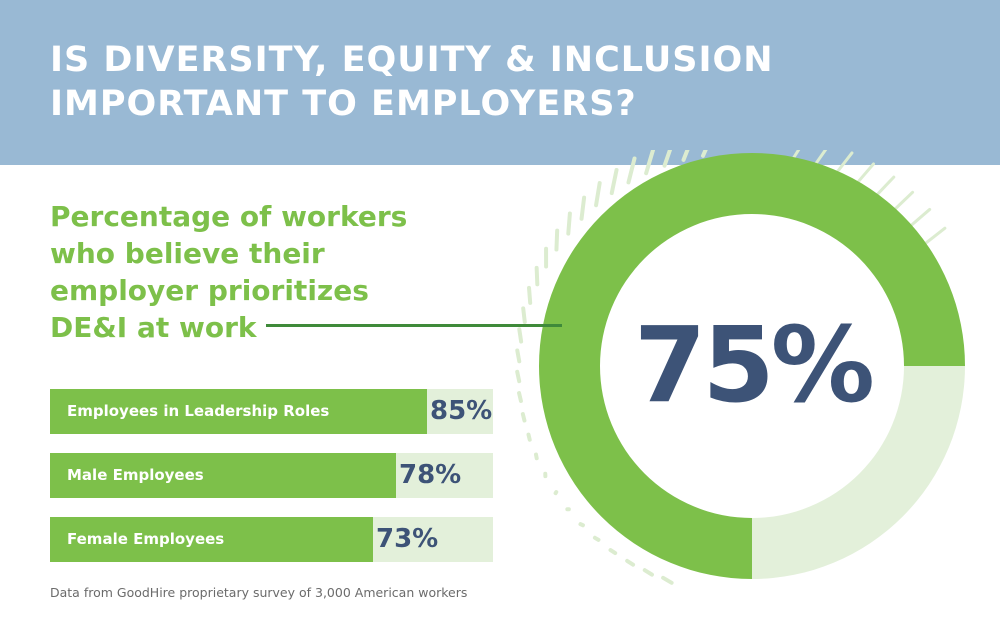  What do you see at coordinates (146, 539) in the screenshot?
I see `bar-label: Female Employees` at bounding box center [146, 539].